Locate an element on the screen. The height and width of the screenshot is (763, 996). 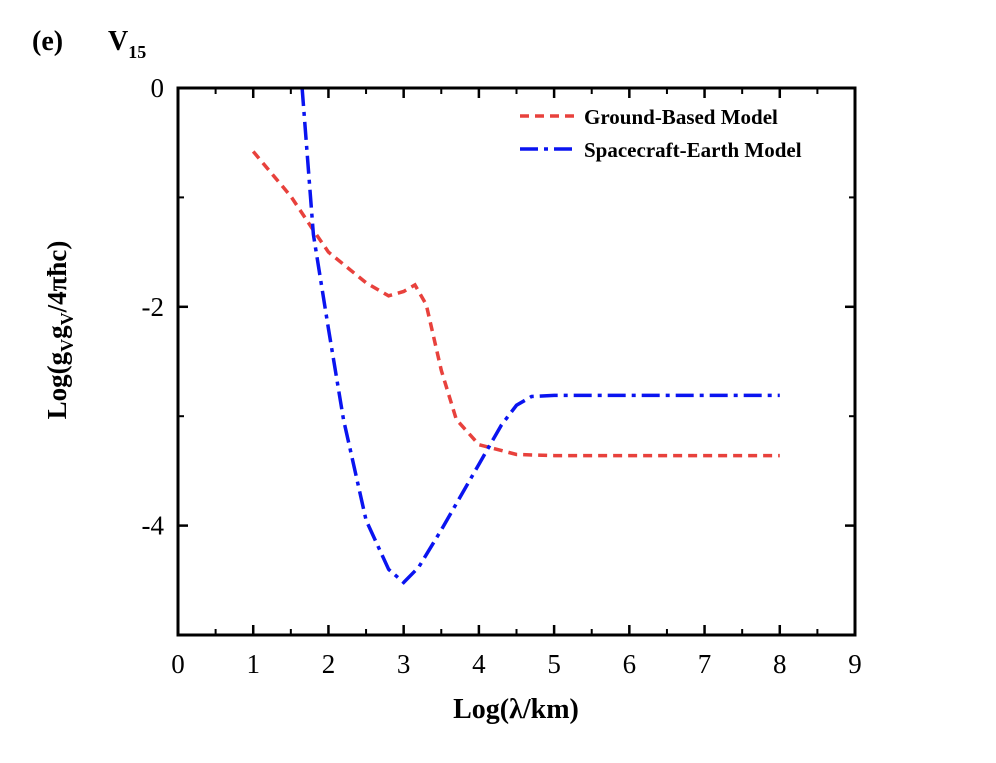
x-tick-label: 8 is located at coordinates (780, 664).